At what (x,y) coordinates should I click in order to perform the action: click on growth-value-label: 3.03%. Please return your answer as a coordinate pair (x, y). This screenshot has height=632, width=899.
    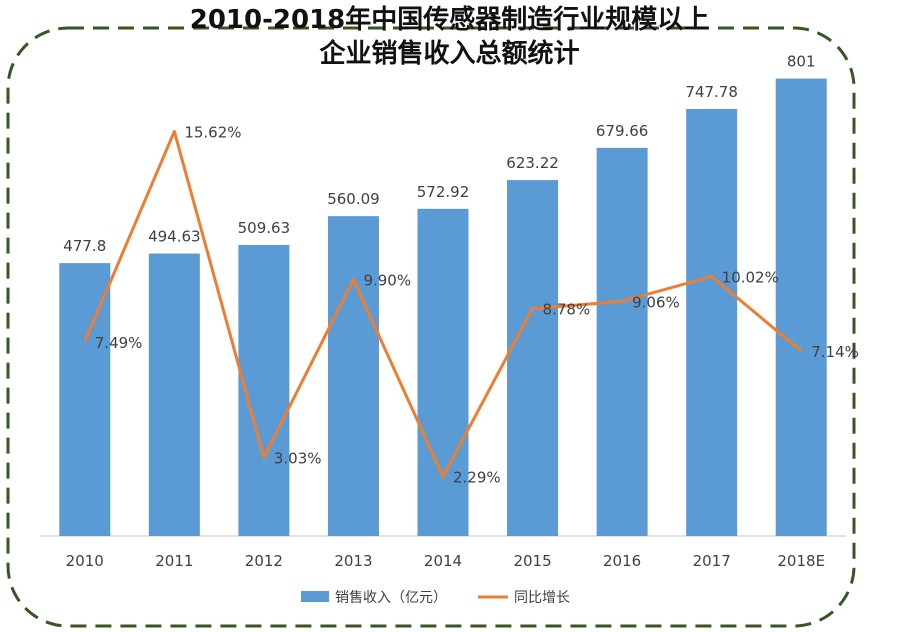
    Looking at the image, I should click on (298, 459).